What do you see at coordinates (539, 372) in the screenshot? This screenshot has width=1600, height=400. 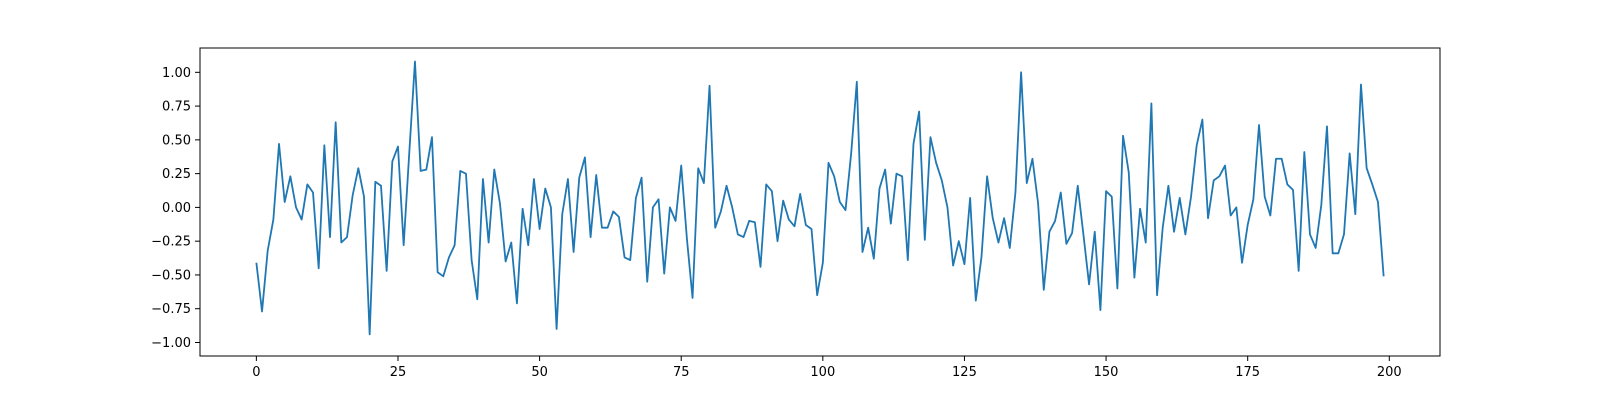 I see `x-tick-label: 50` at bounding box center [539, 372].